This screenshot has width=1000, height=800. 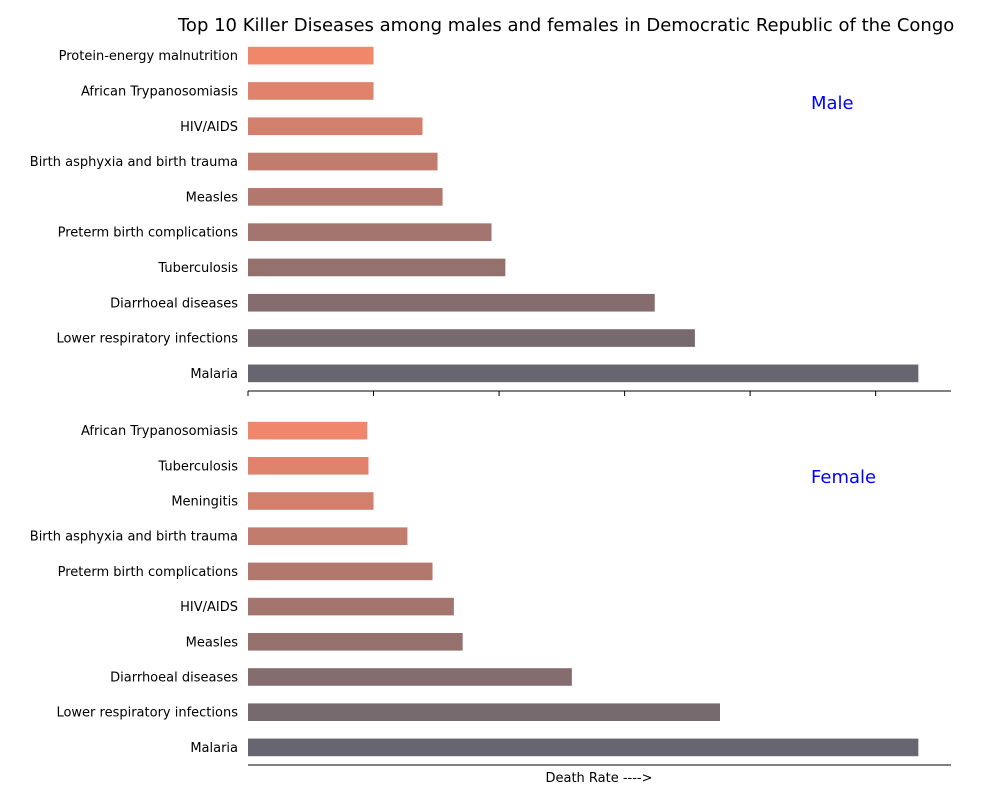 What do you see at coordinates (148, 56) in the screenshot?
I see `y-tick-label: Protein-energy malnutrition` at bounding box center [148, 56].